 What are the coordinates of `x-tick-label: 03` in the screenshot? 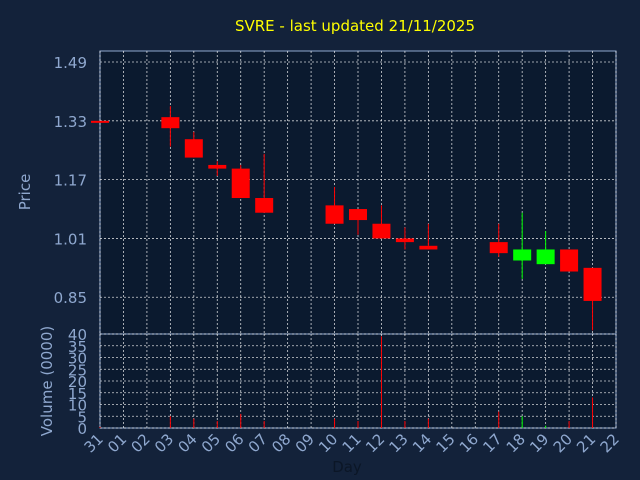 It's located at (164, 443).